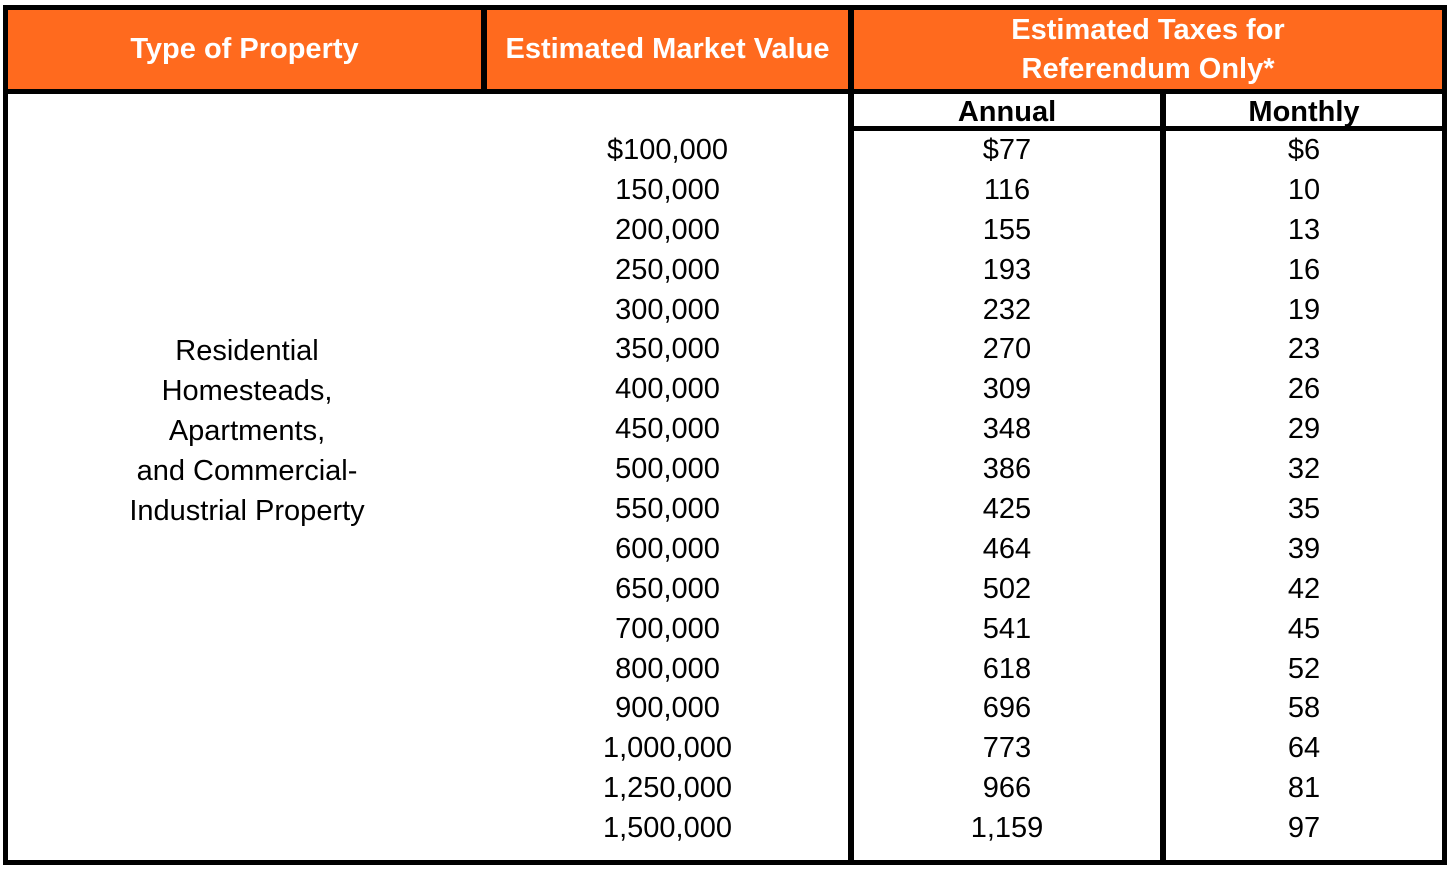 This screenshot has width=1452, height=870. I want to click on header-estimated-taxes-line1: Estimated Taxes for, so click(1148, 29).